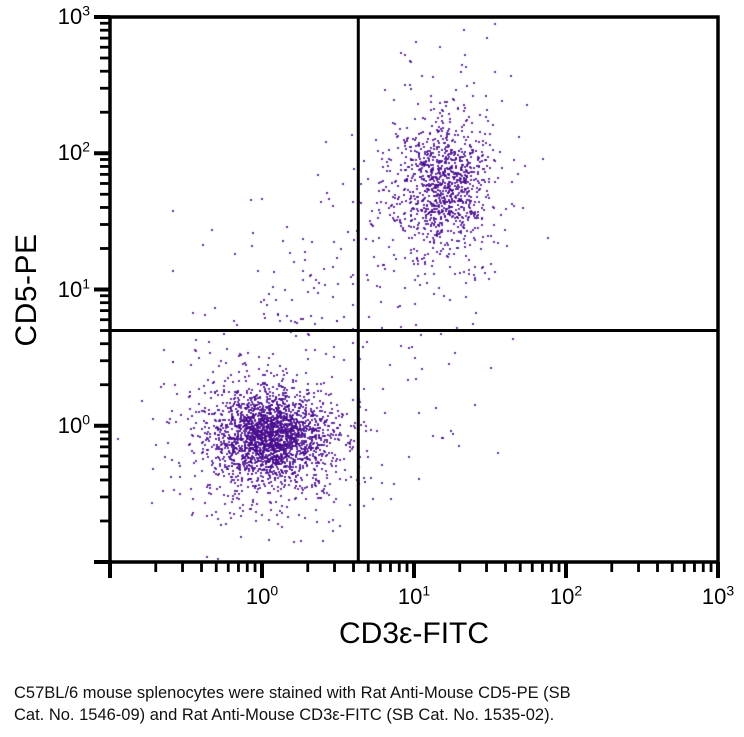  What do you see at coordinates (262, 595) in the screenshot?
I see `x-tick-label-10e0: 10⁰` at bounding box center [262, 595].